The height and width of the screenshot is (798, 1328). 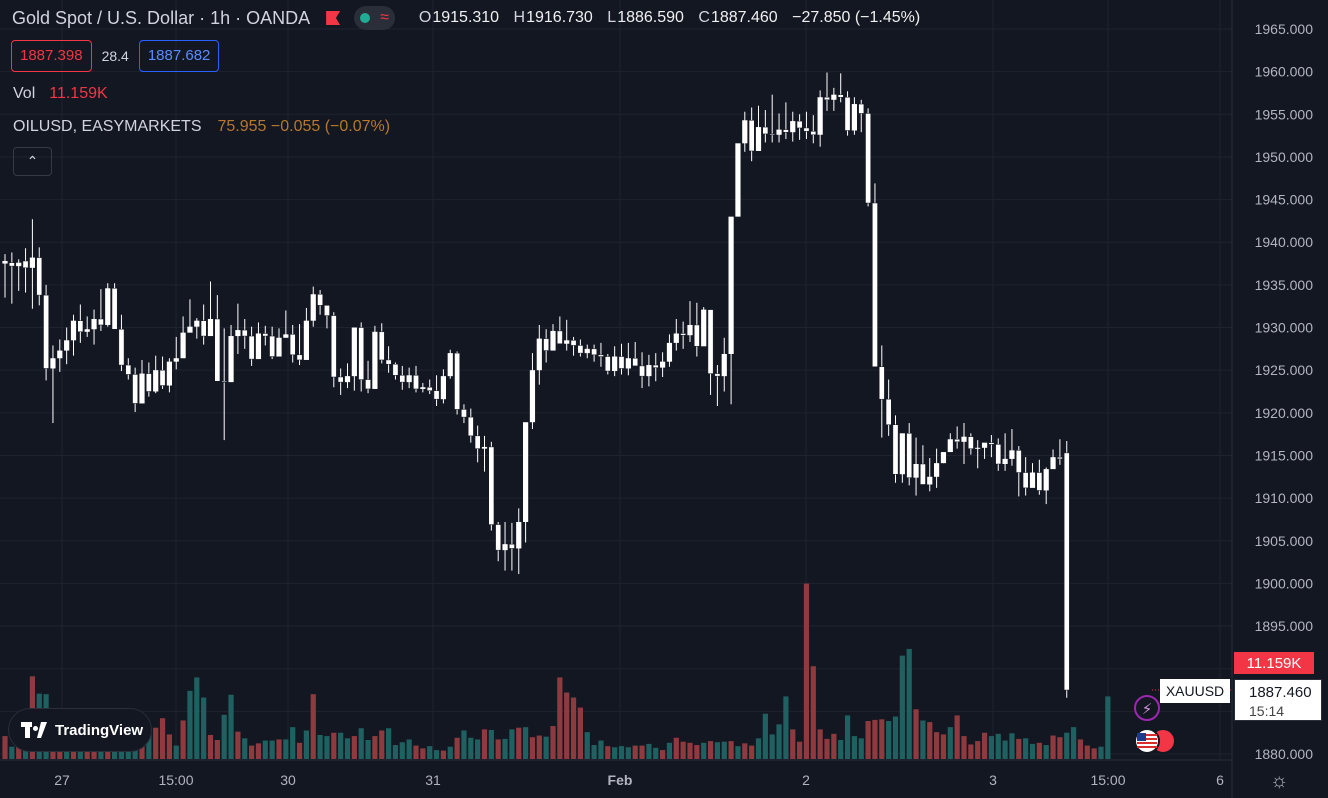 I want to click on tradingview-logo: TradingView, so click(x=80, y=730).